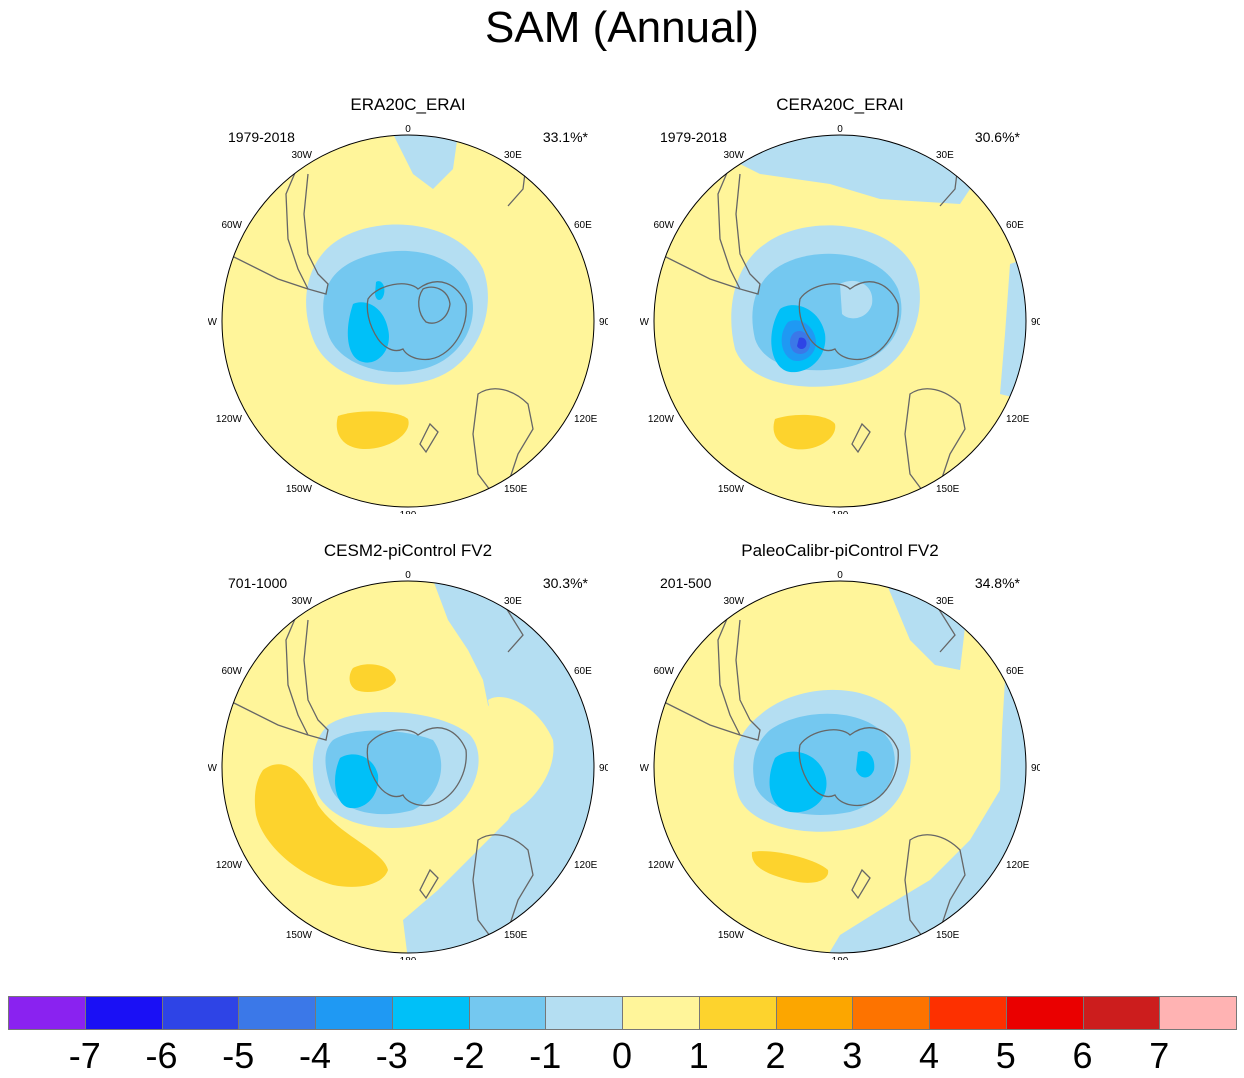  What do you see at coordinates (1159, 1055) in the screenshot?
I see `colorbar-label: 7` at bounding box center [1159, 1055].